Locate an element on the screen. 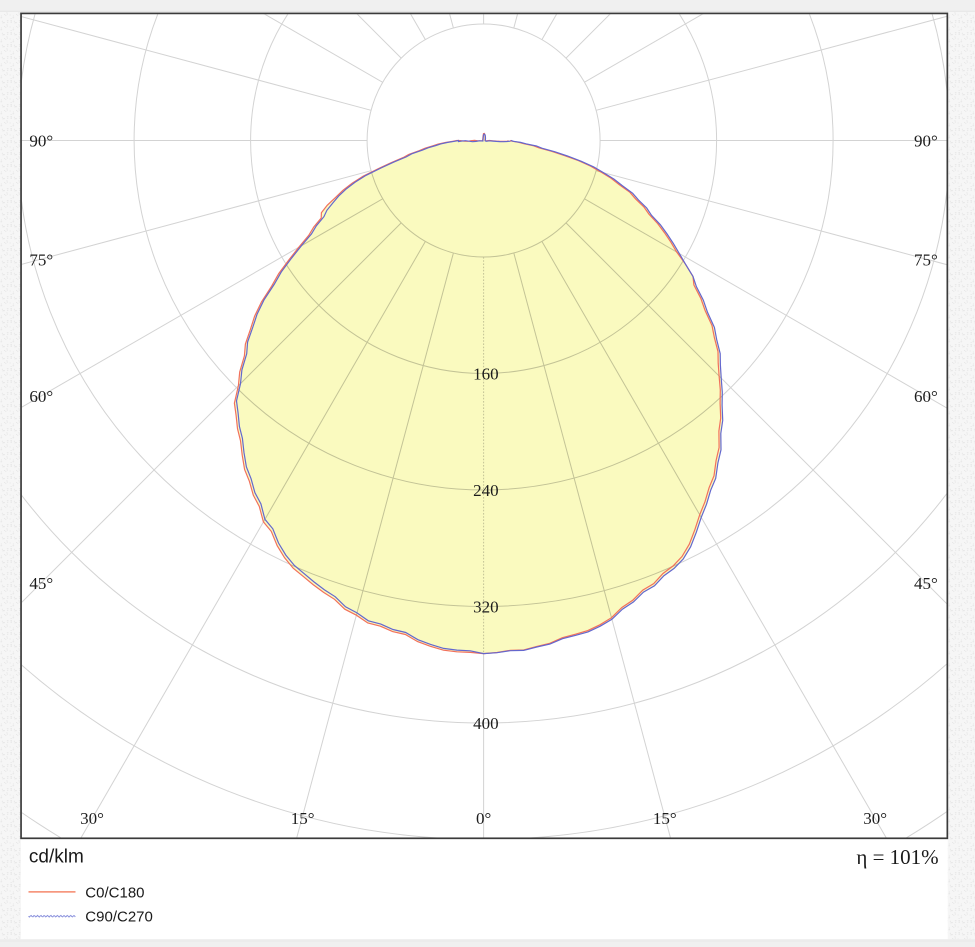 The image size is (975, 947). svg-text: 320 is located at coordinates (486, 606).